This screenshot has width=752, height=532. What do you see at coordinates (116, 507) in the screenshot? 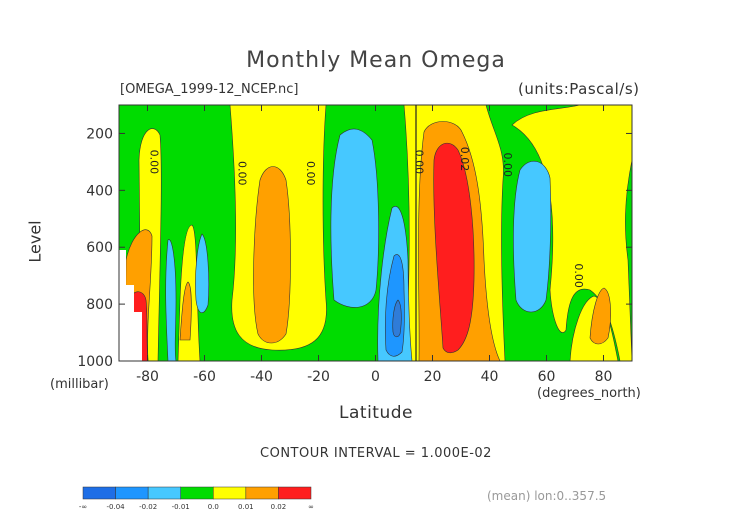
I see `legend-label: -0.04` at bounding box center [116, 507].